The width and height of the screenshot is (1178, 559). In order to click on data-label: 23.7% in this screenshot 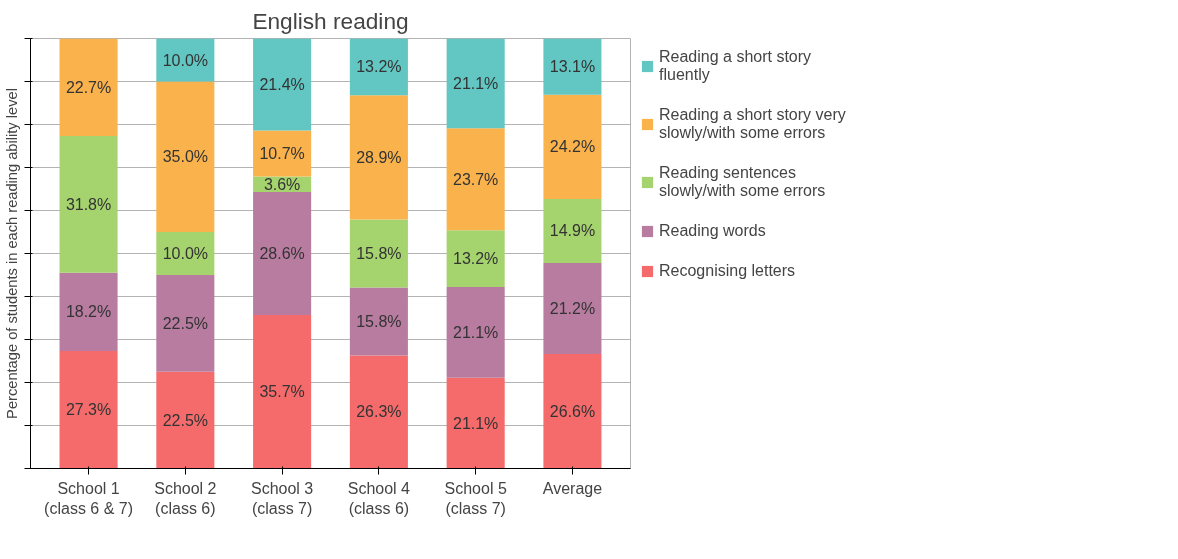, I will do `click(475, 179)`.